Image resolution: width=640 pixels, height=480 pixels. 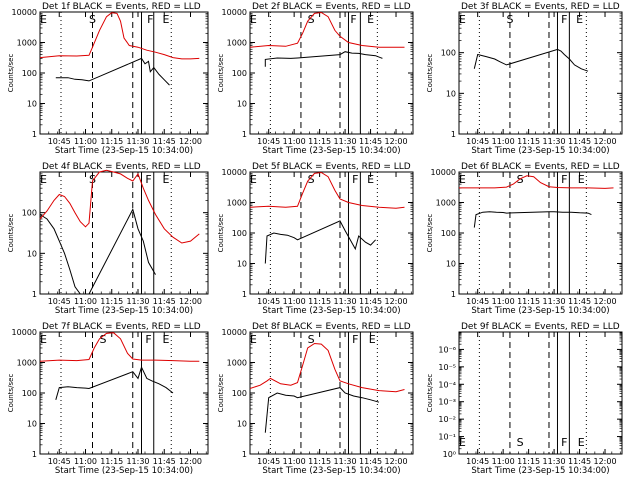 I want to click on y-tick-label: 10⁻⁶, so click(x=447, y=349).